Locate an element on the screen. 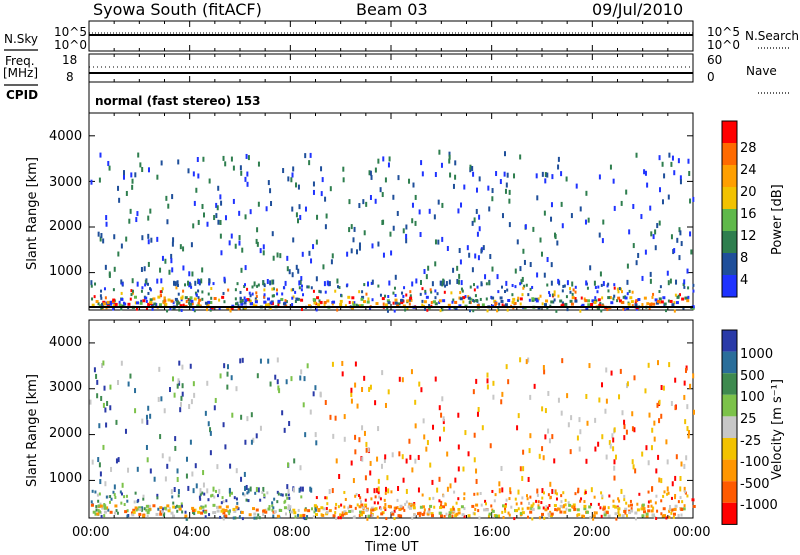 This screenshot has height=555, width=800. velocity-colorbar-frame is located at coordinates (729, 427).